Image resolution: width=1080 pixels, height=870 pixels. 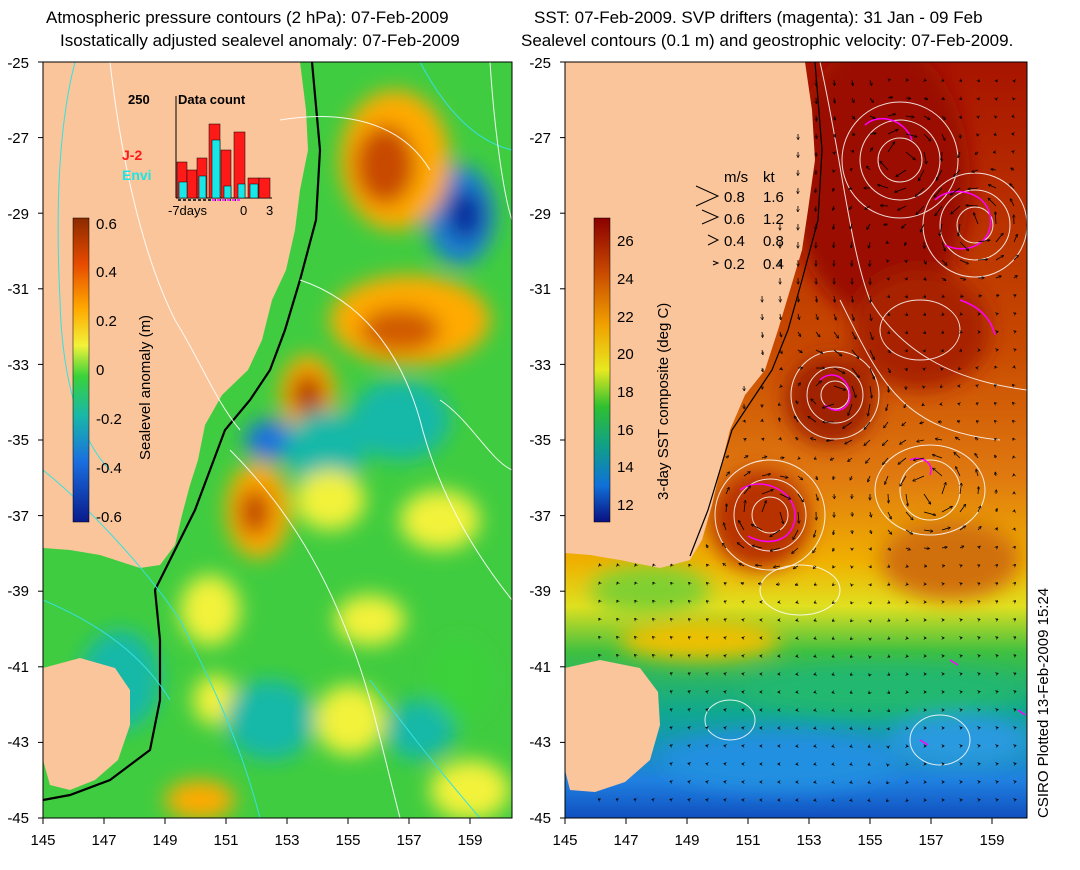 I want to click on cb-tick: 26, so click(x=625, y=241).